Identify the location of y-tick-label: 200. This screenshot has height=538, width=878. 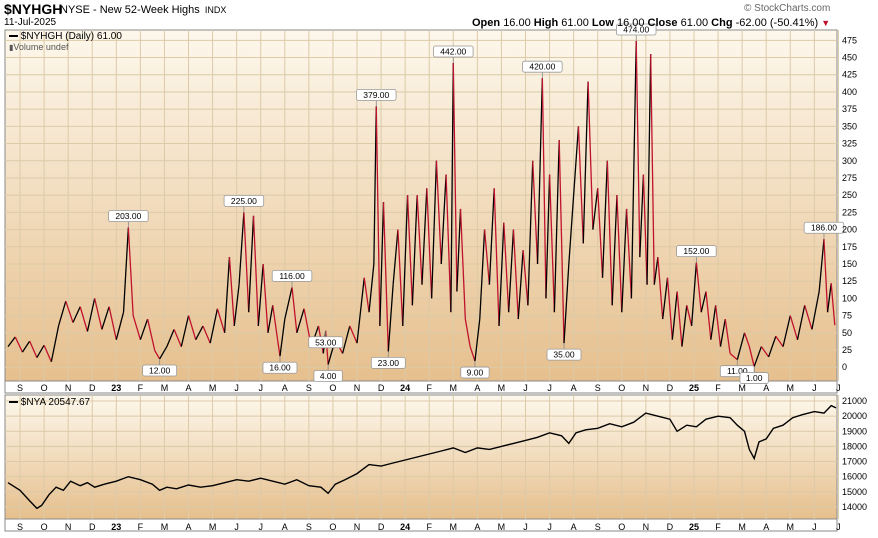
(849, 230).